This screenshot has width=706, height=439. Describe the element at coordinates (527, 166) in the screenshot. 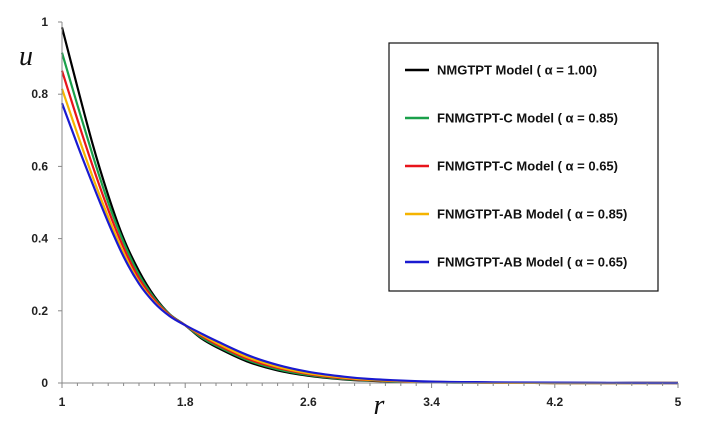

I see `legend-label: FNMGTPT-C Model ( α = 0.65)` at that location.